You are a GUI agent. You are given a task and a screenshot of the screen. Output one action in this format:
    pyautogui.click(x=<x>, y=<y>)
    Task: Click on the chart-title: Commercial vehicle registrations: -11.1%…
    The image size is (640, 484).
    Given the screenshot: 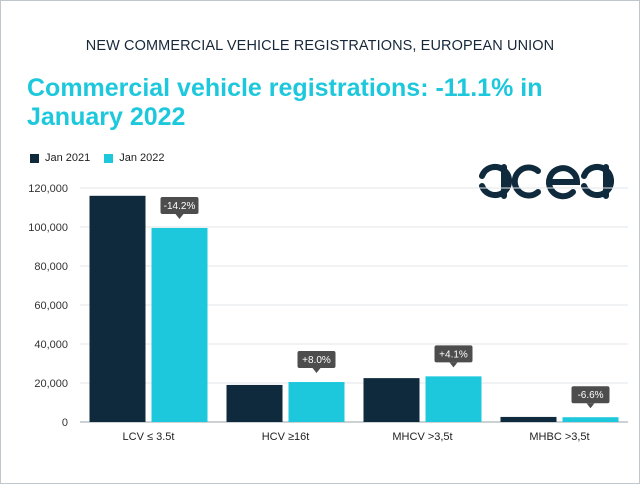 What is the action you would take?
    pyautogui.click(x=285, y=102)
    